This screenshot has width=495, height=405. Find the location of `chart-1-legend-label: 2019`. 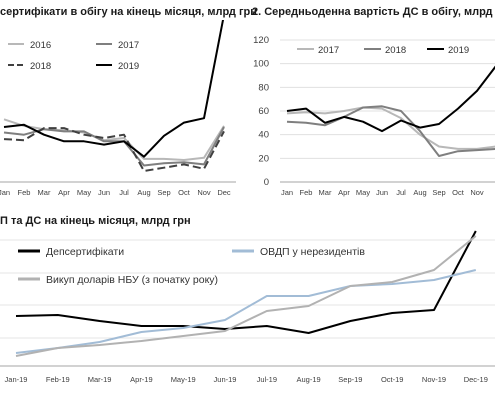

chart-1-legend-label: 2019 is located at coordinates (128, 66).